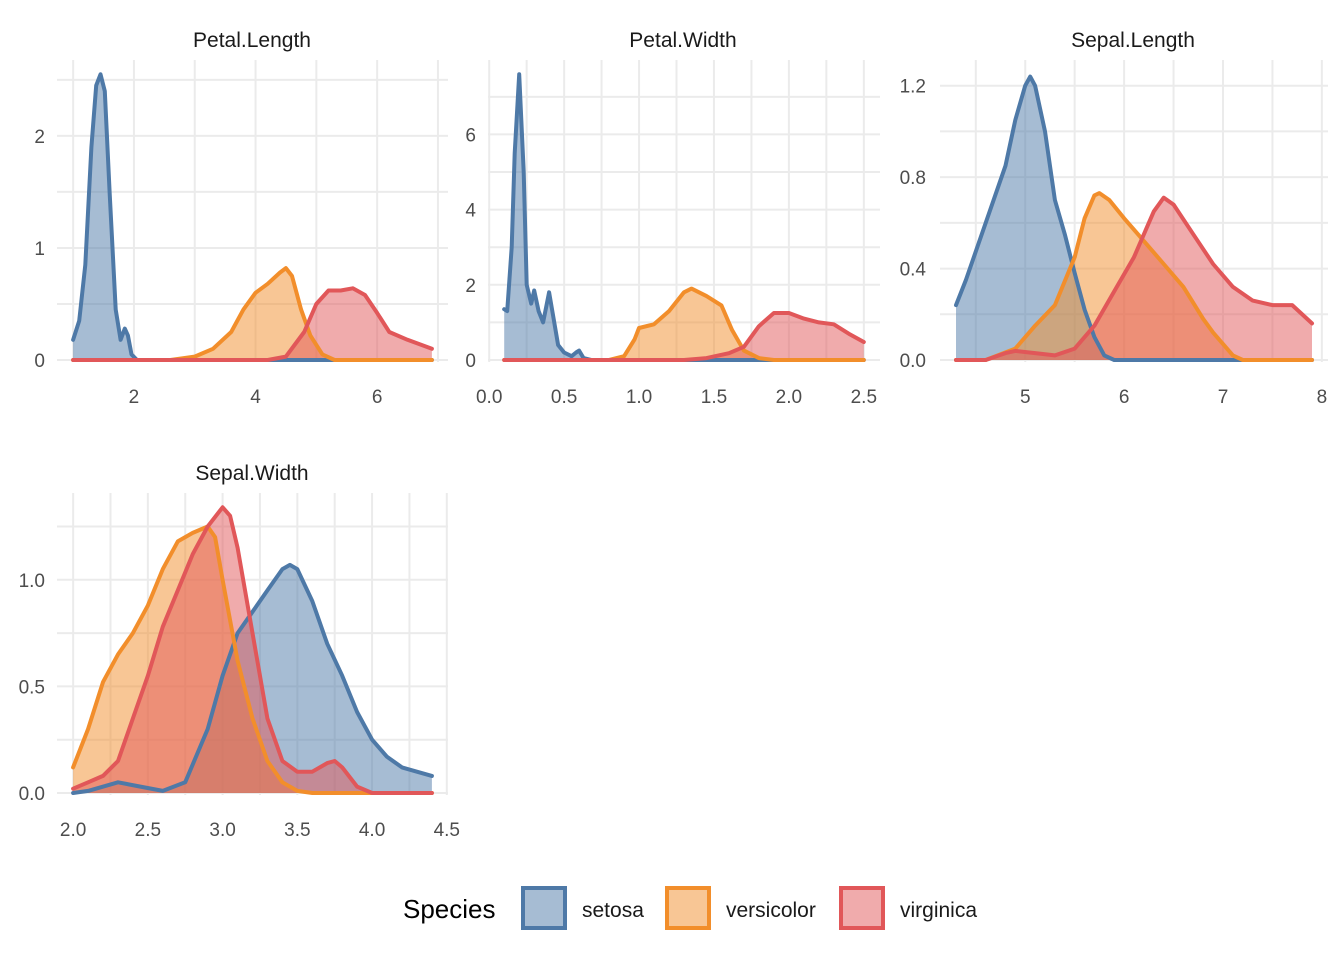 The image size is (1344, 960). I want to click on y-tick-label: 0.8, so click(913, 178).